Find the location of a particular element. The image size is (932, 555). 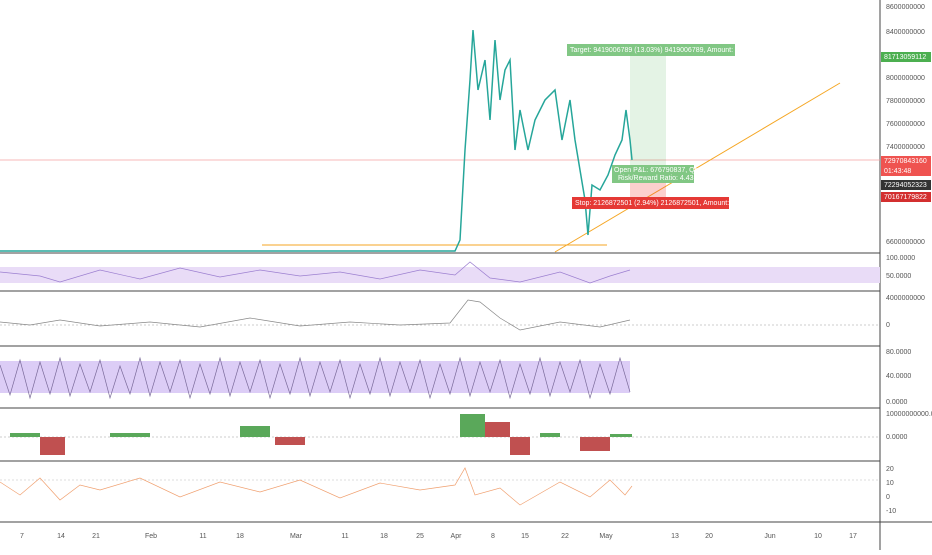

pane-axis-label: 80.0000 is located at coordinates (898, 352).